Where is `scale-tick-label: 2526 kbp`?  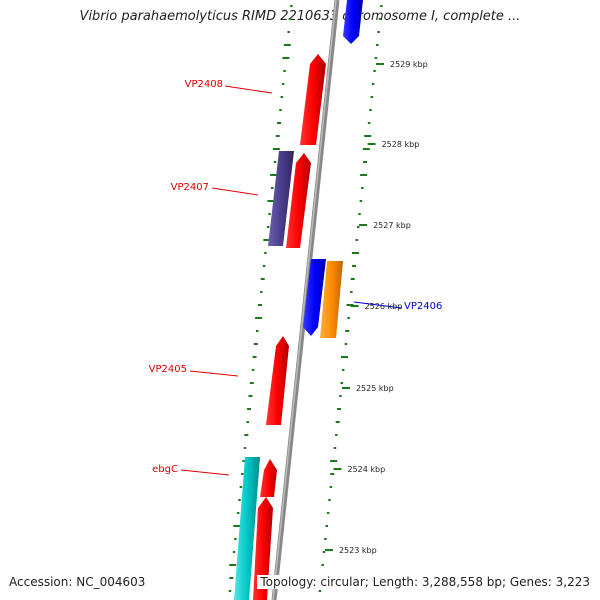
scale-tick-label: 2526 kbp is located at coordinates (384, 306).